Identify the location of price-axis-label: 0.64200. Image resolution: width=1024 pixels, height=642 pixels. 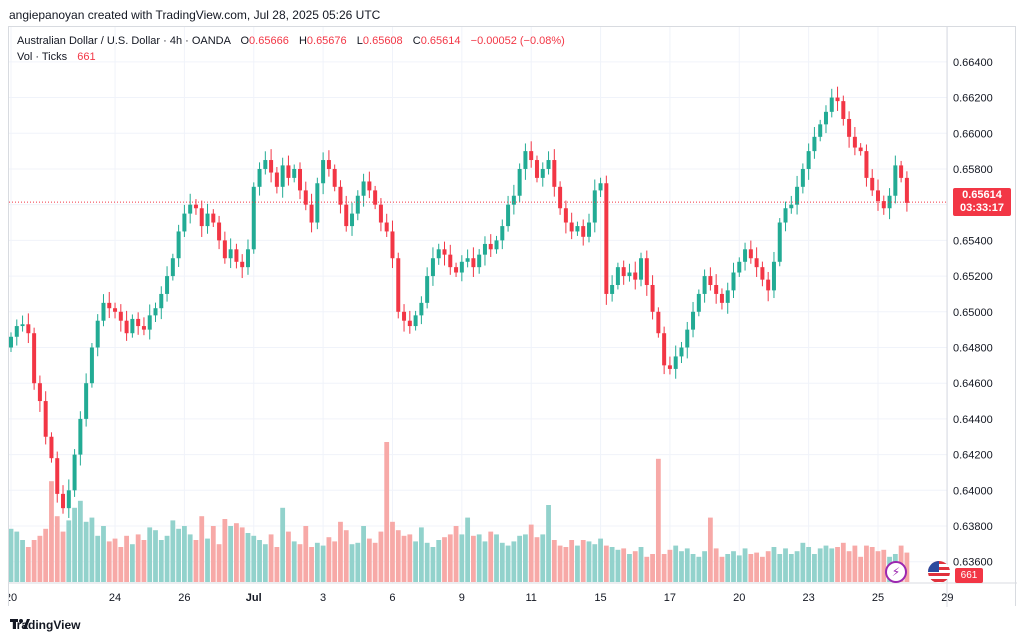
(973, 456).